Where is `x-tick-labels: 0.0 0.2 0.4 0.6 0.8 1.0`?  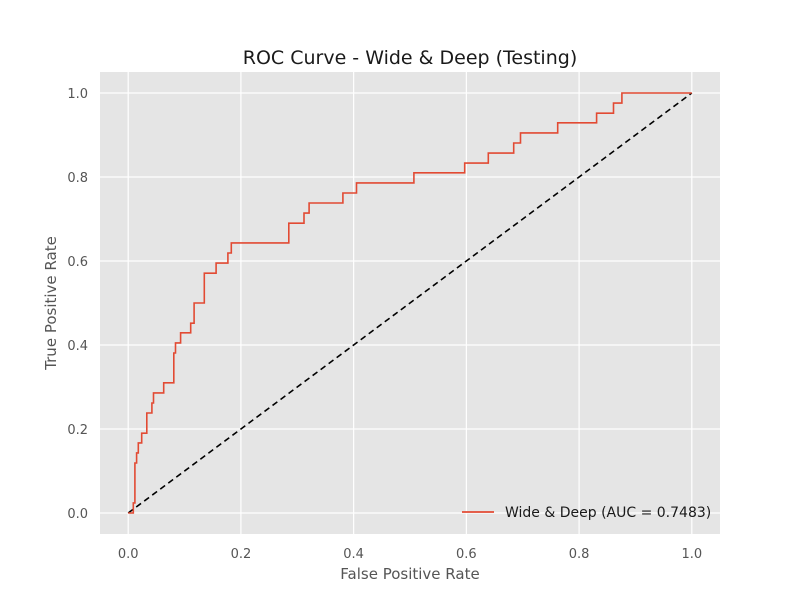 x-tick-labels: 0.0 0.2 0.4 0.6 0.8 1.0 is located at coordinates (410, 554).